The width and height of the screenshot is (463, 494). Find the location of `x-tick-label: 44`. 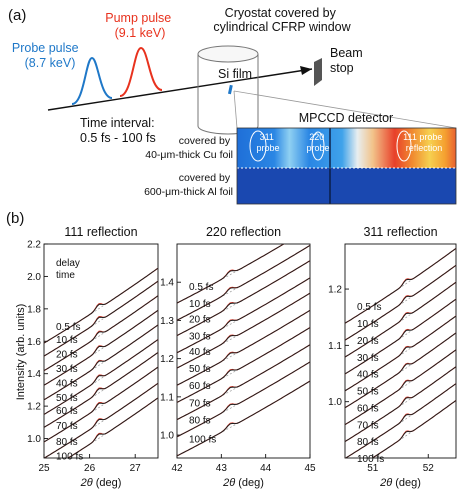

x-tick-label: 44 is located at coordinates (266, 468).